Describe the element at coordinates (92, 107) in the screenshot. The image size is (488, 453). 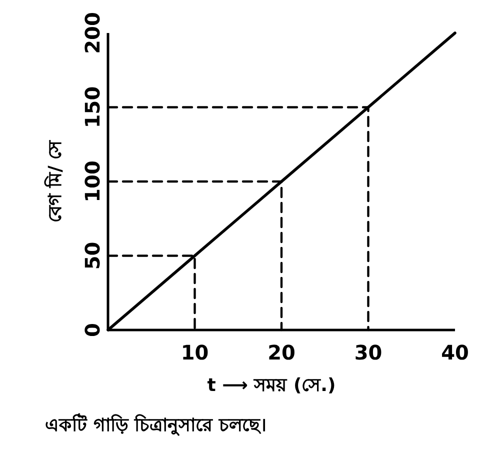
I see `y-tick-label: 150` at that location.